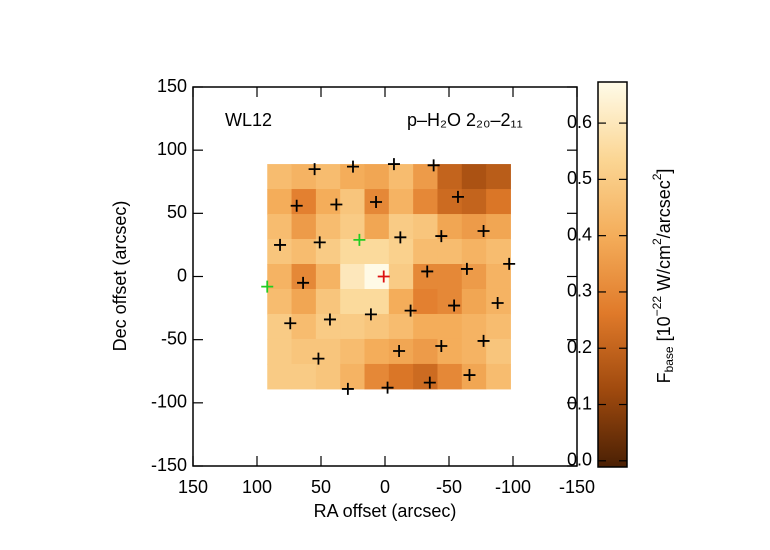 This screenshot has height=550, width=770. I want to click on x-tick-label: 0, so click(385, 487).